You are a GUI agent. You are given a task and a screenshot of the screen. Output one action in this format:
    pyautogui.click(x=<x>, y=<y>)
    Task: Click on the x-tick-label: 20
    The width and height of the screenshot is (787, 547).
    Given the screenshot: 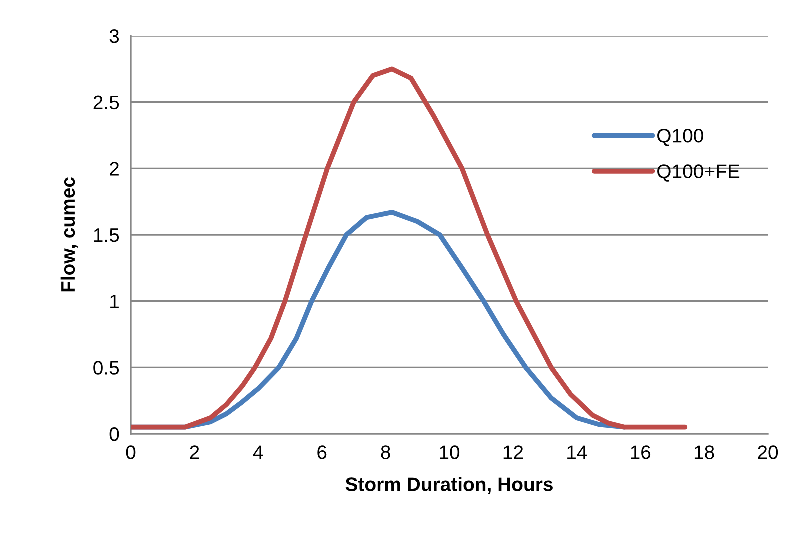 What is the action you would take?
    pyautogui.click(x=768, y=453)
    